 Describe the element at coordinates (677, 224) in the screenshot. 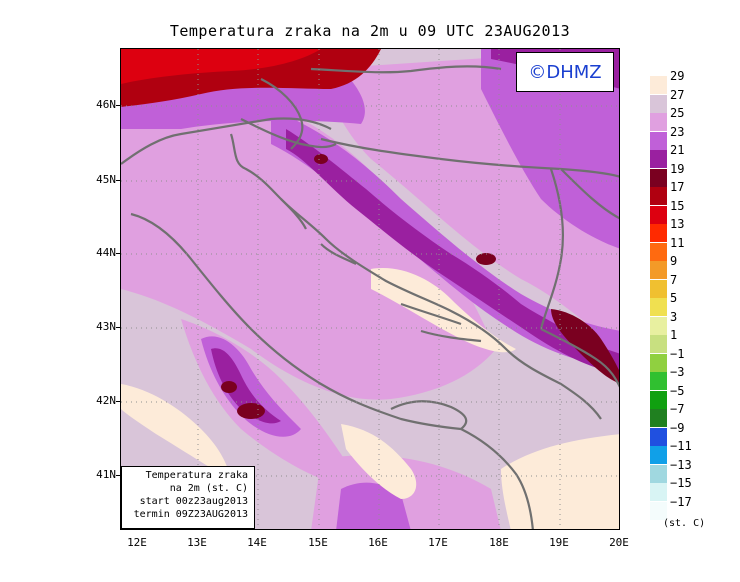

I see `colorbar-label: 13` at that location.